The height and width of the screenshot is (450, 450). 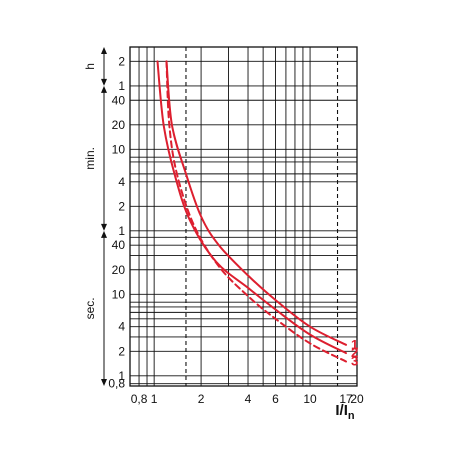 What do you see at coordinates (201, 399) in the screenshot?
I see `x-tick-label: 2` at bounding box center [201, 399].